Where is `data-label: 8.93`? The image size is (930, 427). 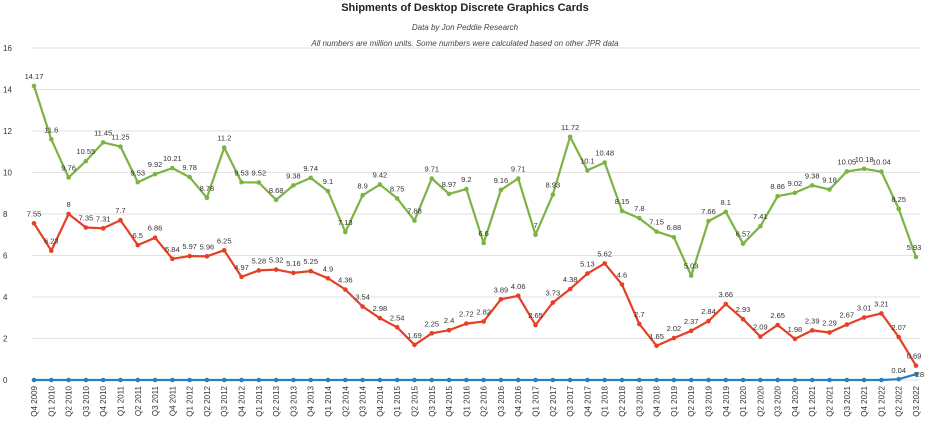
data-label: 8.93 is located at coordinates (553, 185).